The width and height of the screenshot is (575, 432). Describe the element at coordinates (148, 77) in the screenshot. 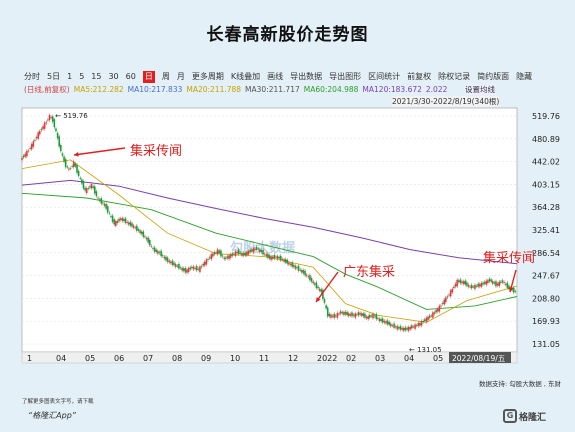

I see `toolbar-item-7: 日` at that location.